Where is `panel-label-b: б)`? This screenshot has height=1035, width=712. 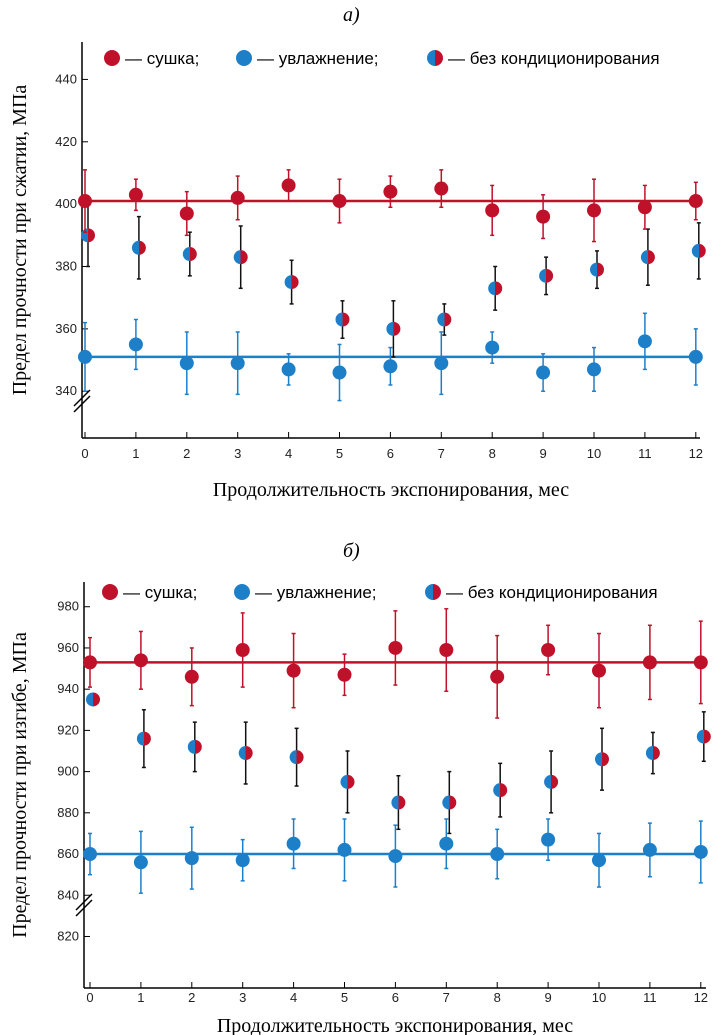
panel-label-b: б) is located at coordinates (351, 551).